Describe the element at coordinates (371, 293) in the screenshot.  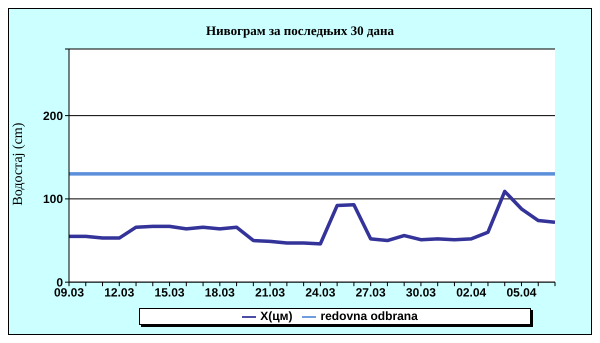
I see `x-tick-label: 27.03` at that location.